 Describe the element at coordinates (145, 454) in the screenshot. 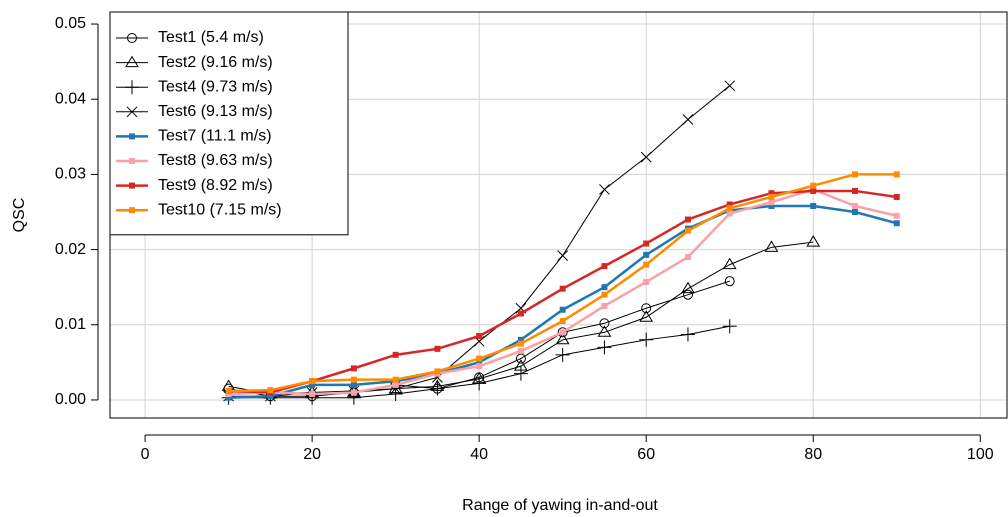

I see `x-tick-label: 0` at that location.